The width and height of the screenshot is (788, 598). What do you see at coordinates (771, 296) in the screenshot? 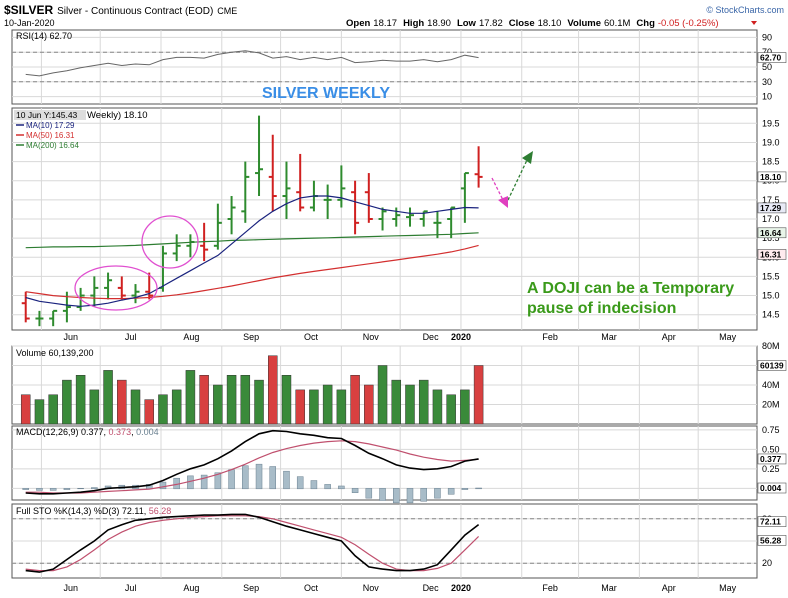
I see `y-tick-label: 15.0` at bounding box center [771, 296].